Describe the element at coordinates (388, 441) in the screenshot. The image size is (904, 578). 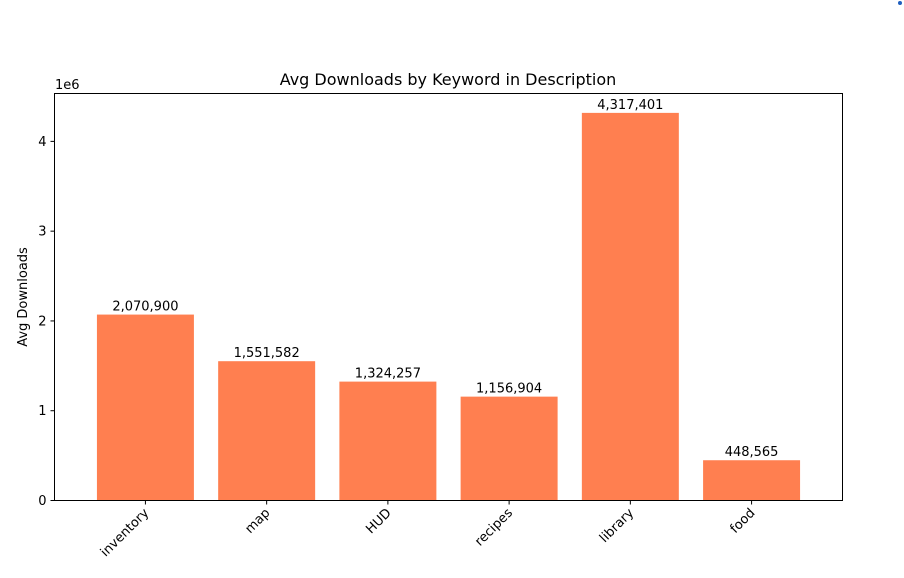
I see `bar-HUD` at that location.